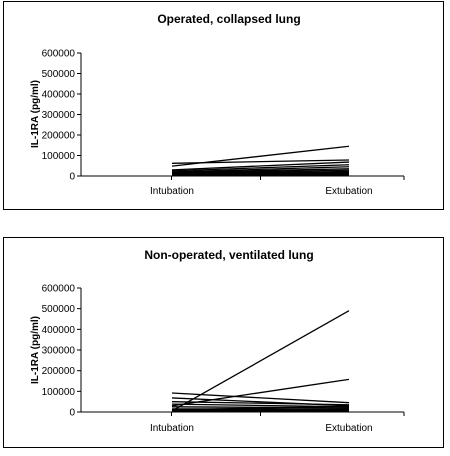 This screenshot has width=450, height=456. Describe the element at coordinates (228, 19) in the screenshot. I see `chart-title: Operated, collapsed lung` at that location.